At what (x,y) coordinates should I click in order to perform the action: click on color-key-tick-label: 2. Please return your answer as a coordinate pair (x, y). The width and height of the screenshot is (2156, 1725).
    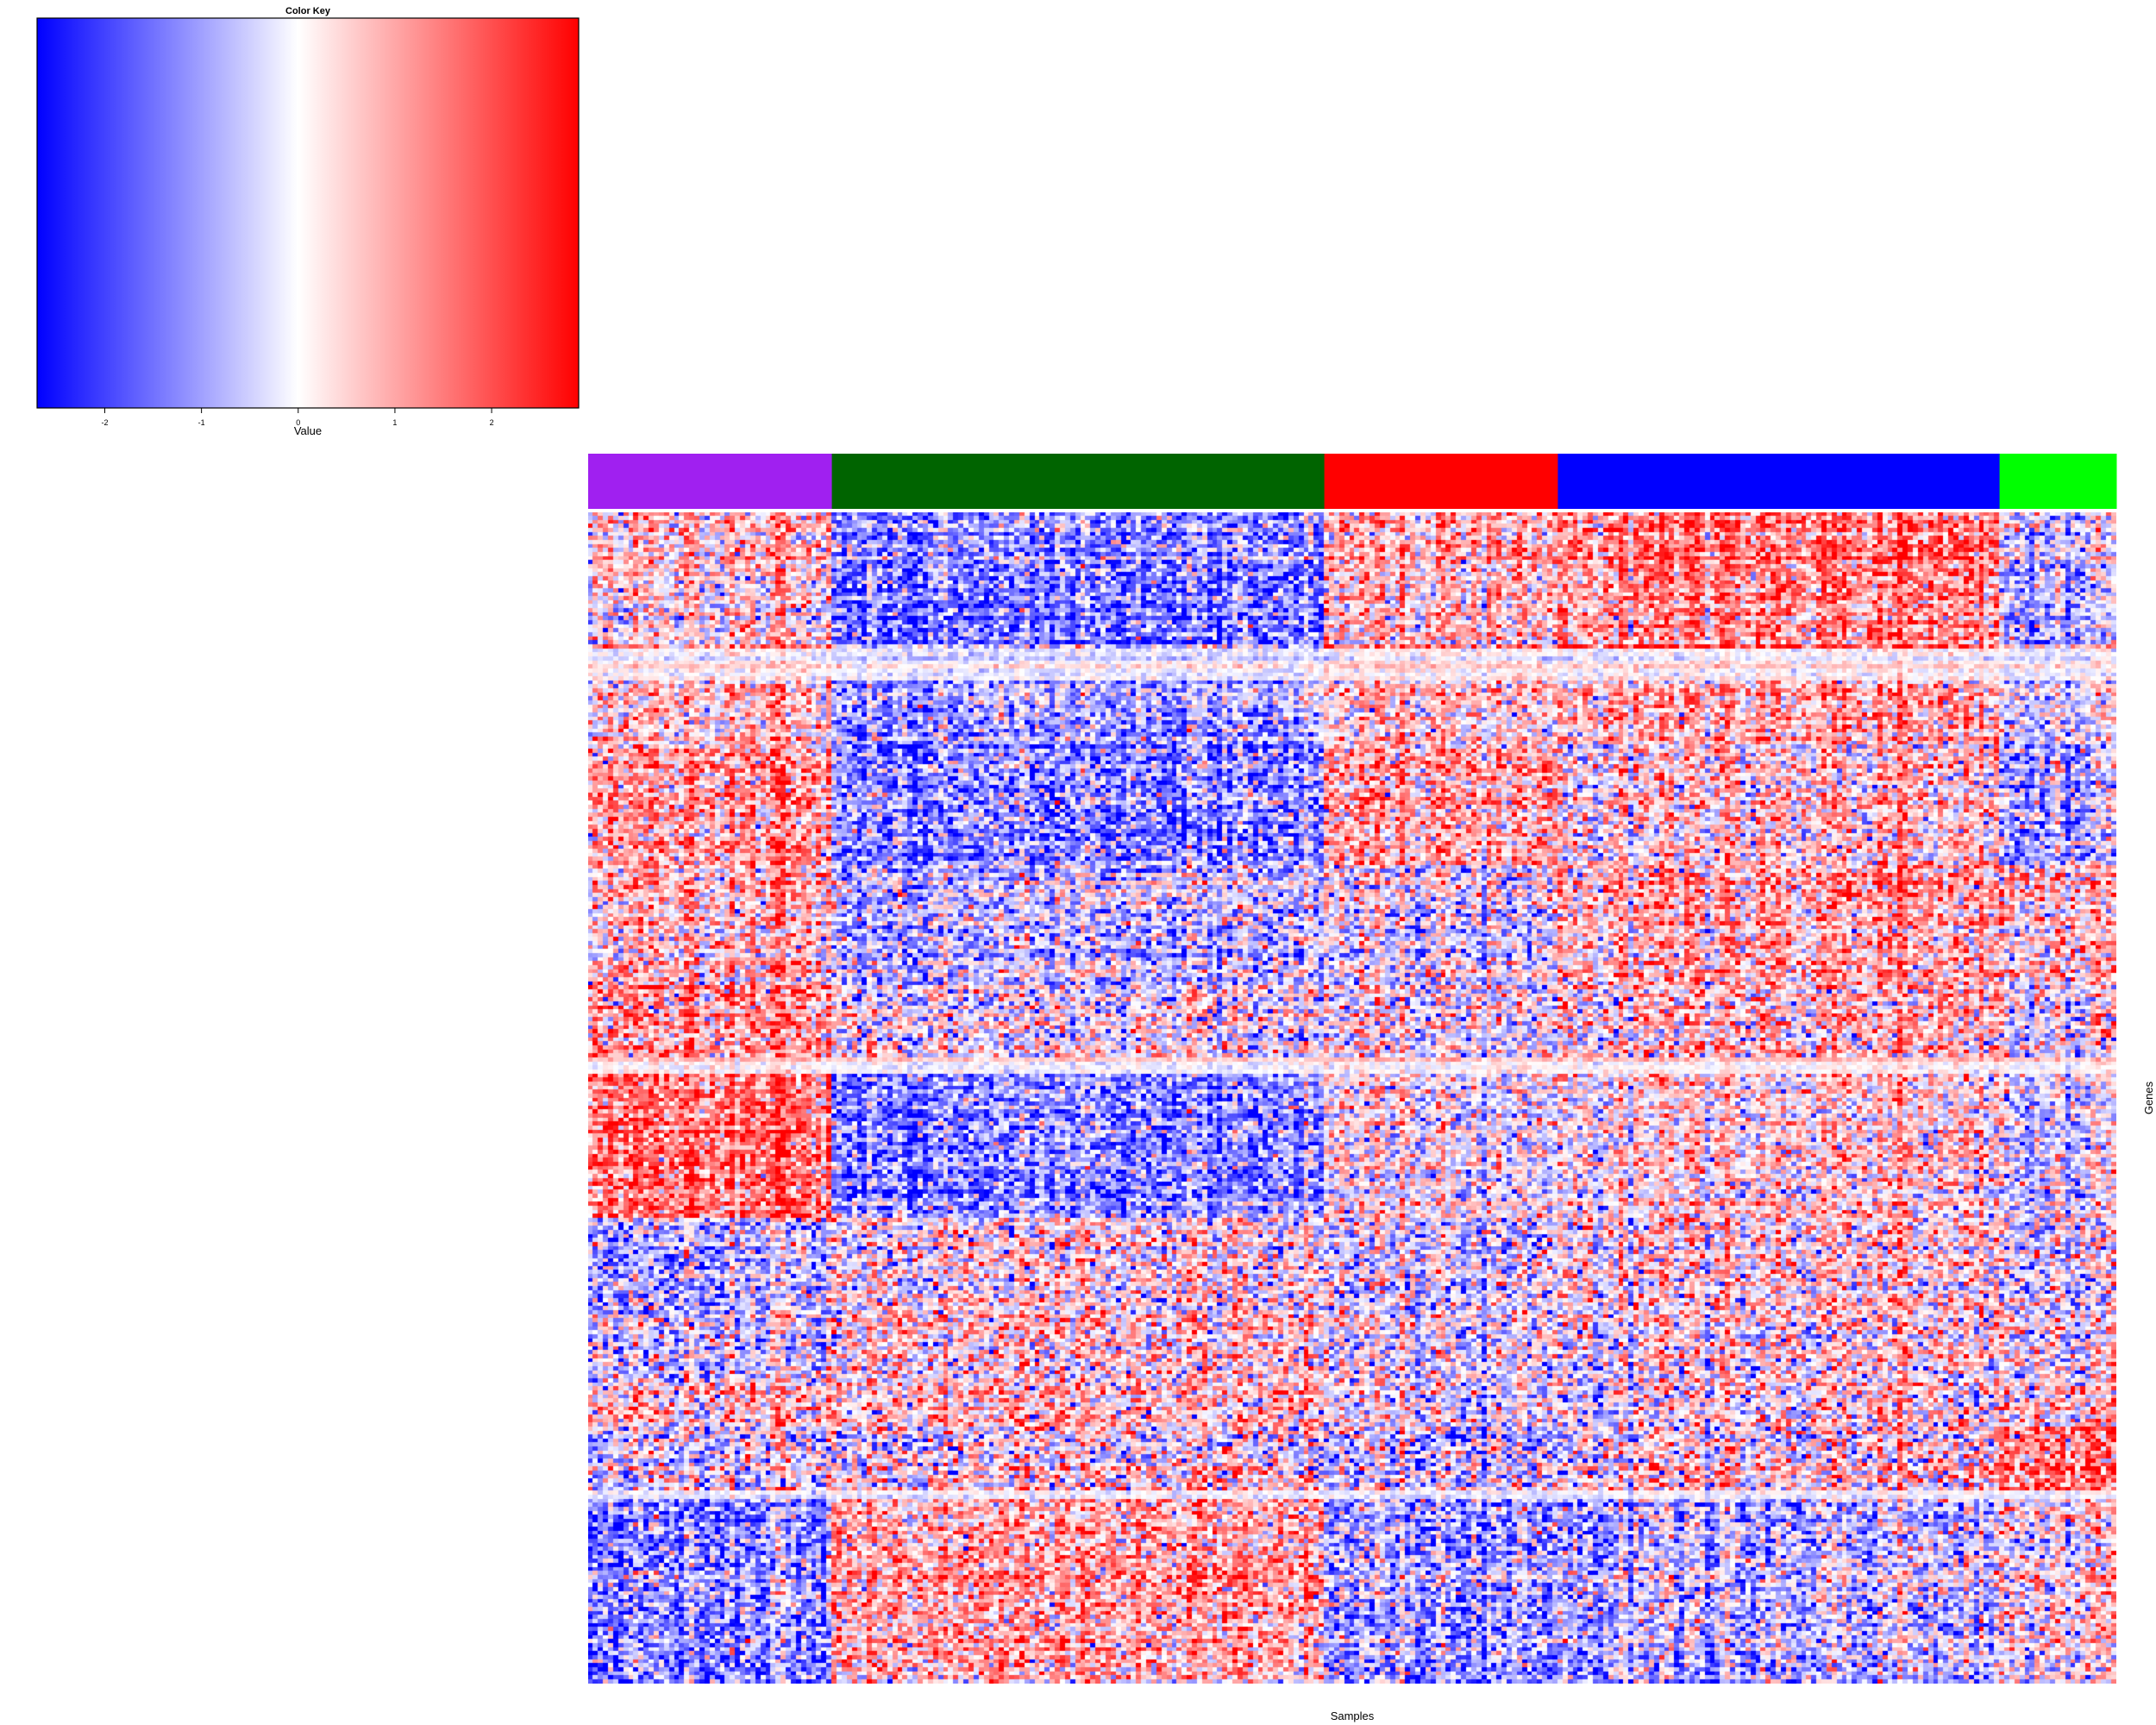
    Looking at the image, I should click on (492, 423).